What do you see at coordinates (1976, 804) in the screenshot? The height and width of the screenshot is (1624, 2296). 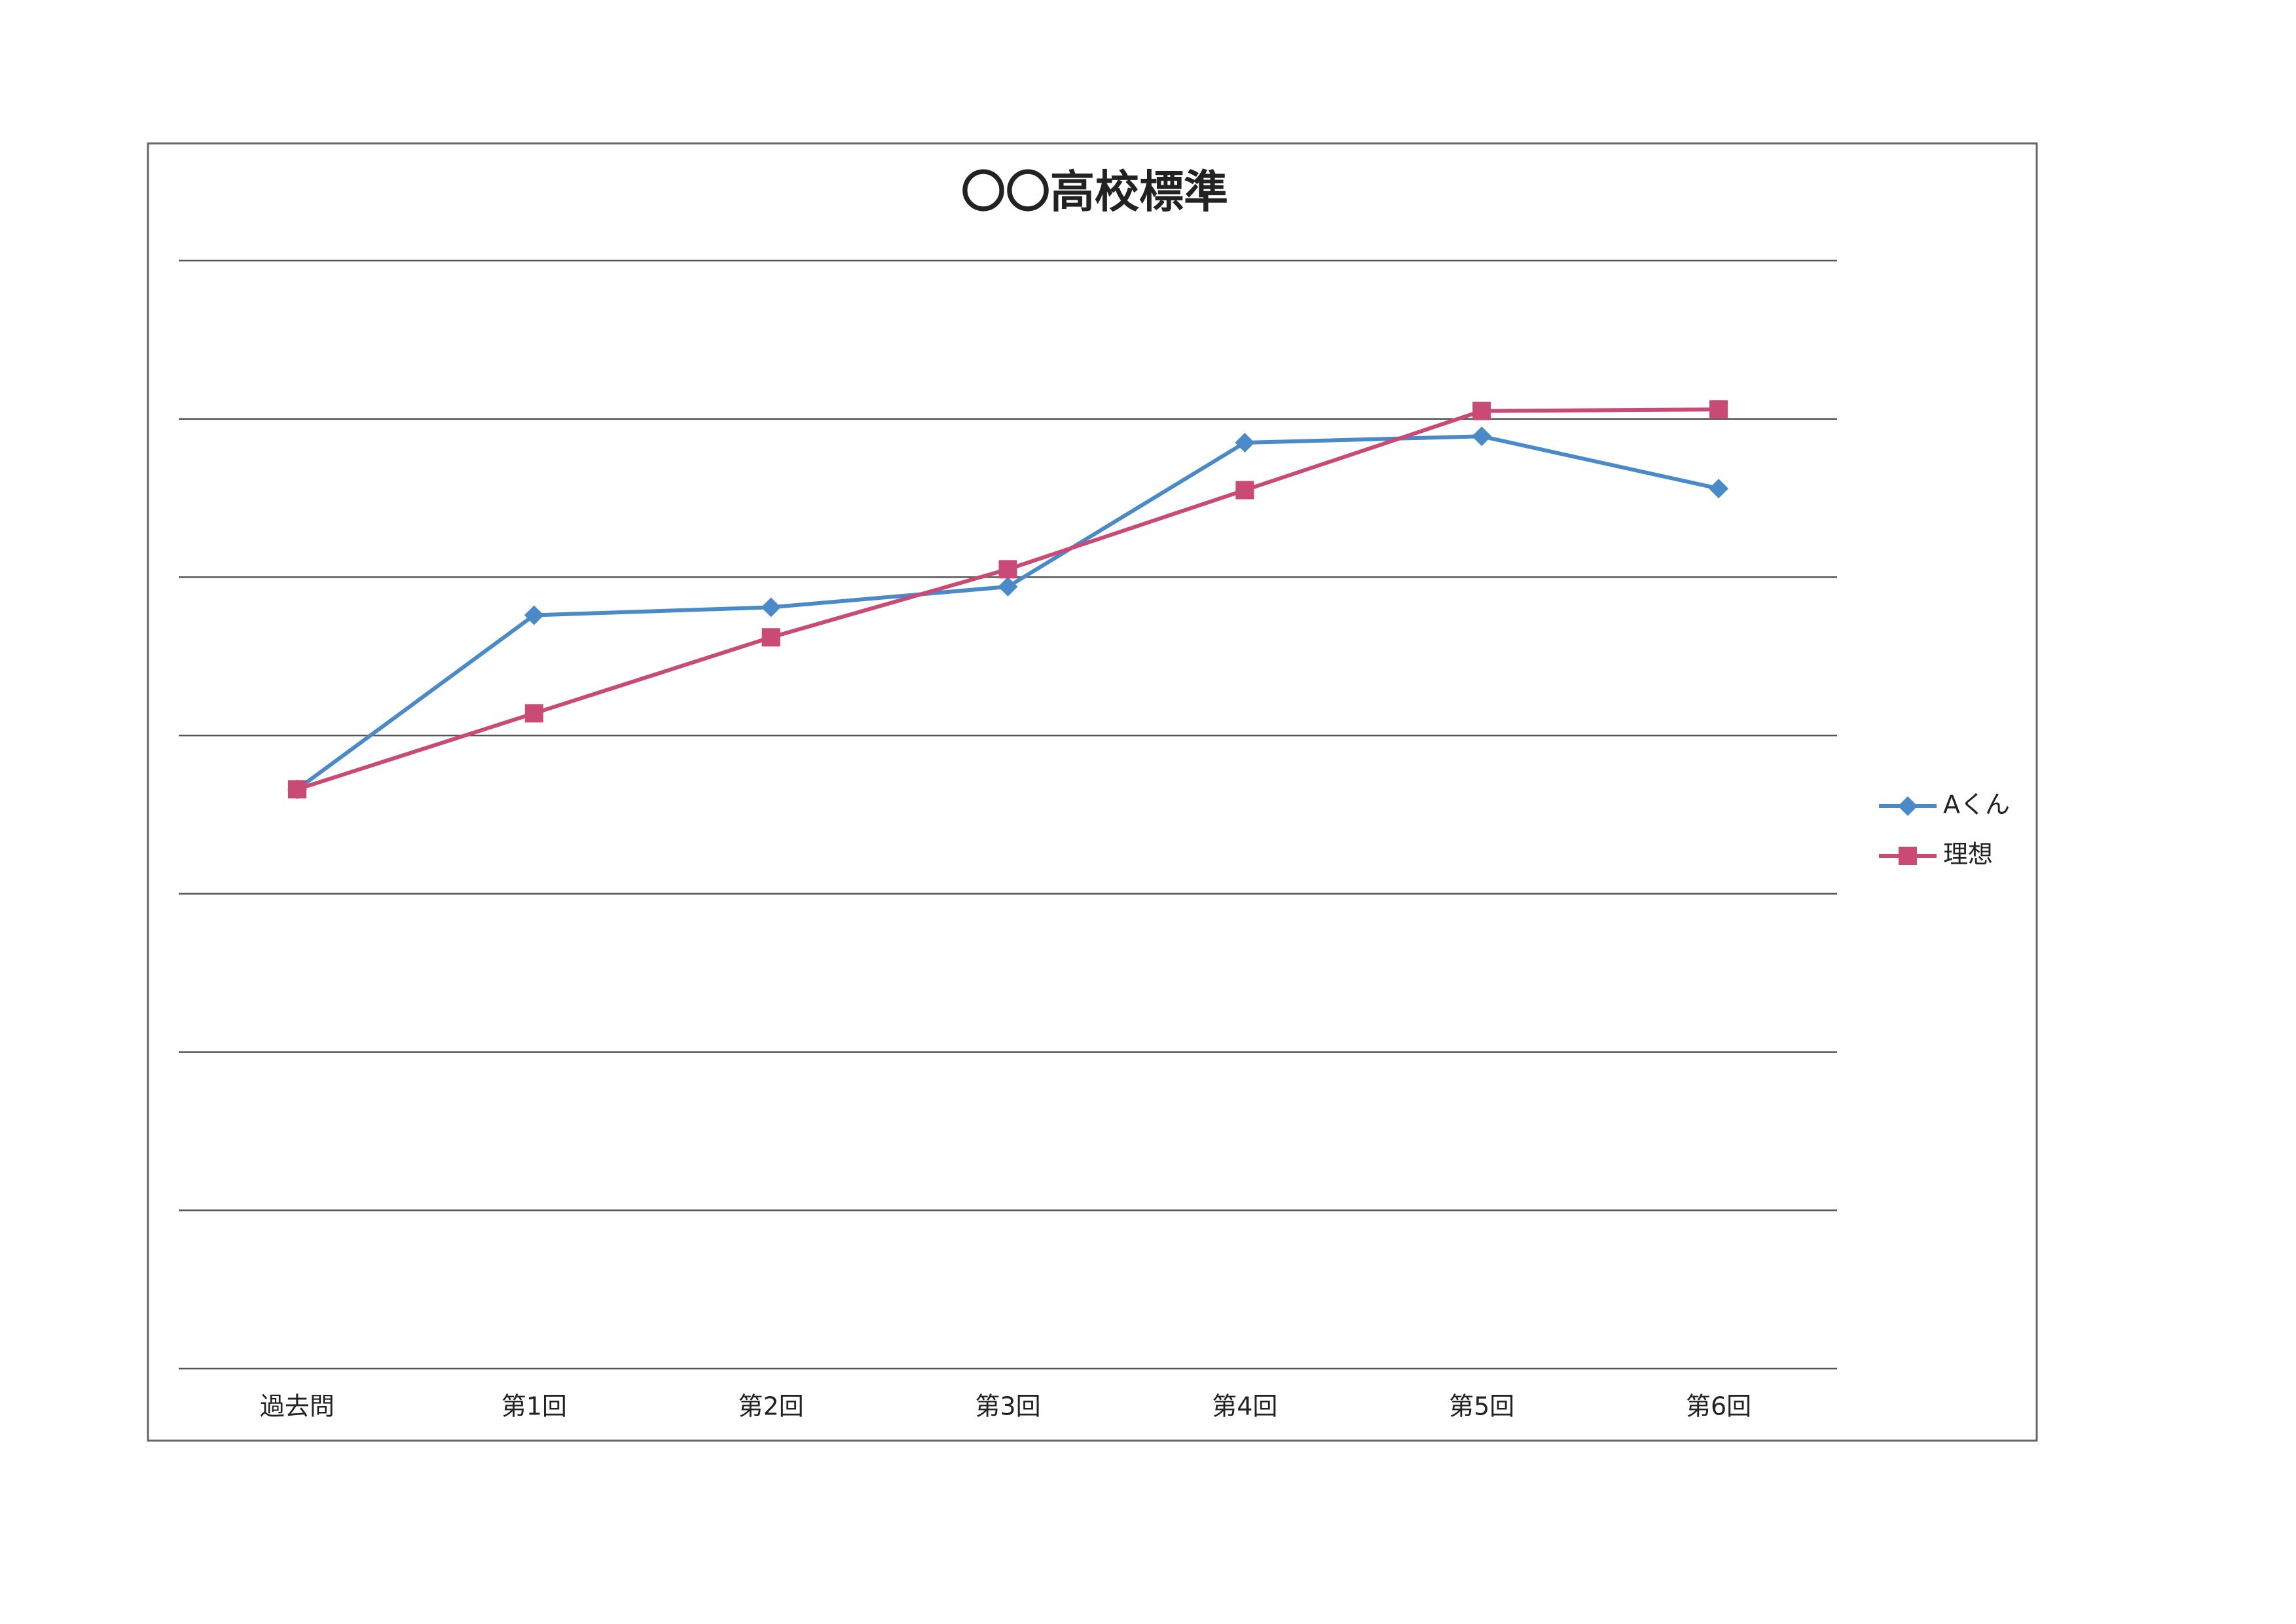 I see `legend-label: Aくん` at bounding box center [1976, 804].